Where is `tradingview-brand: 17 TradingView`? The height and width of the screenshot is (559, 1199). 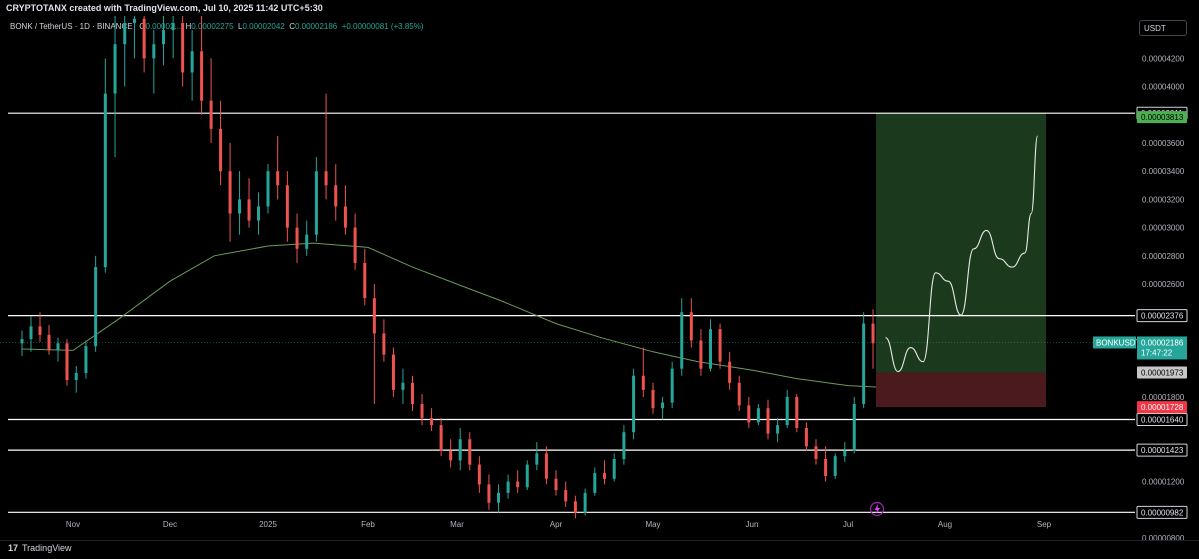 tradingview-brand: 17 TradingView is located at coordinates (40, 548).